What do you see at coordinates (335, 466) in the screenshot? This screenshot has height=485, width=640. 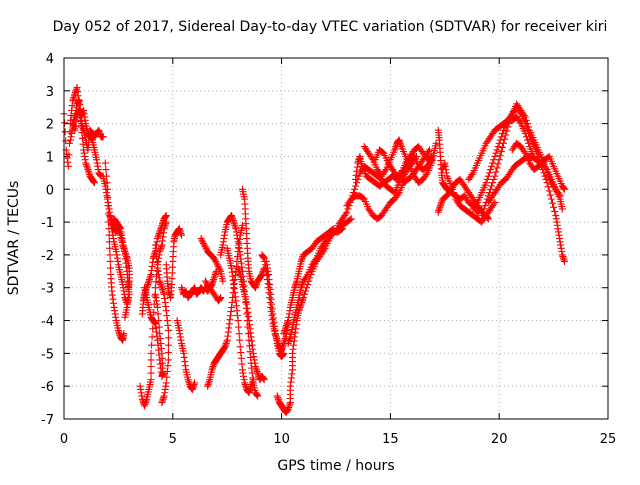 I see `x-axis-title: GPS time / hours` at bounding box center [335, 466].